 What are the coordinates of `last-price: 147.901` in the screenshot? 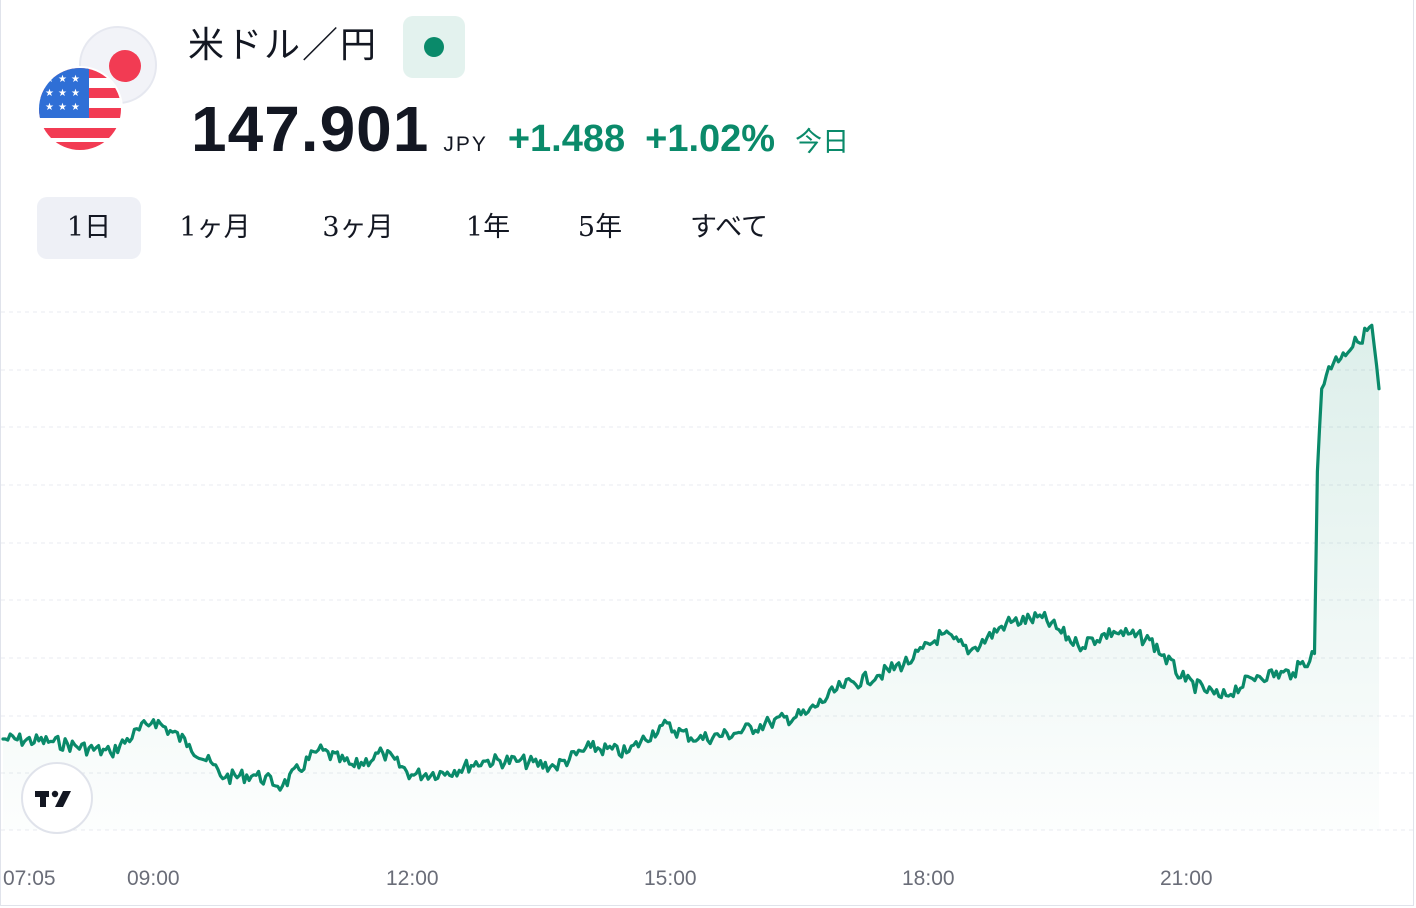 It's located at (310, 129).